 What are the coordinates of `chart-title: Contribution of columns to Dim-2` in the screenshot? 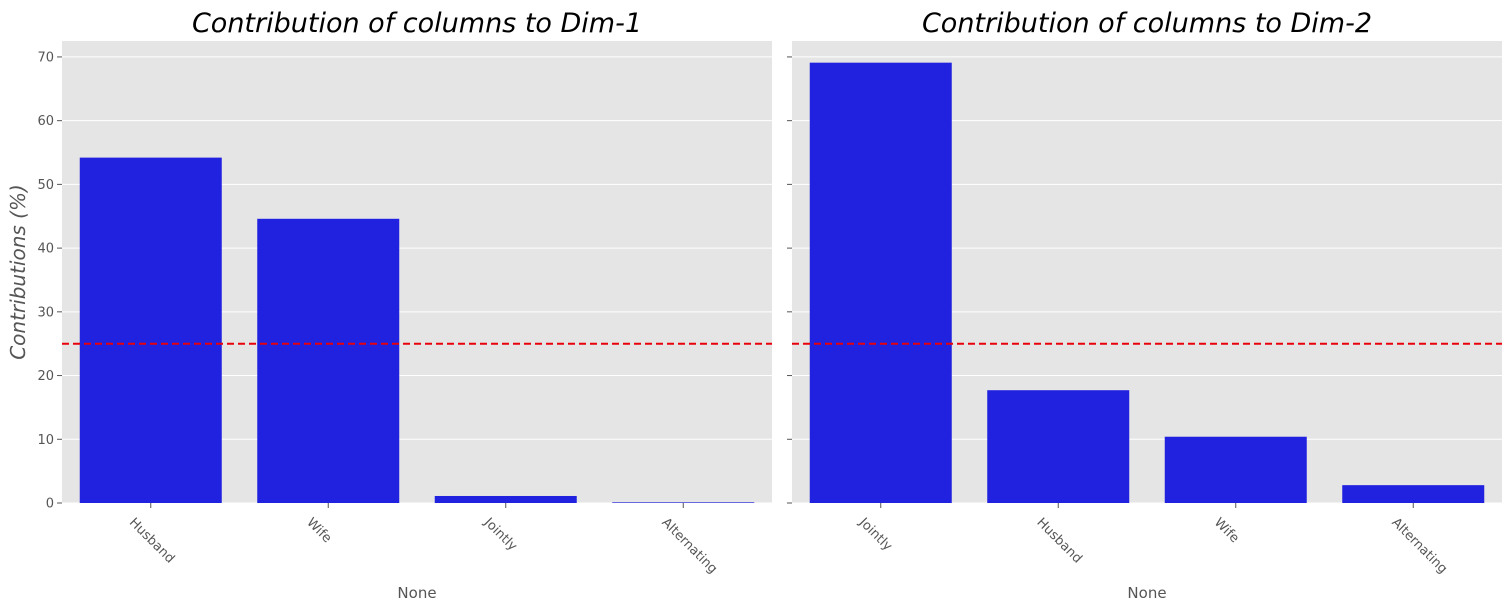 It's located at (1147, 23).